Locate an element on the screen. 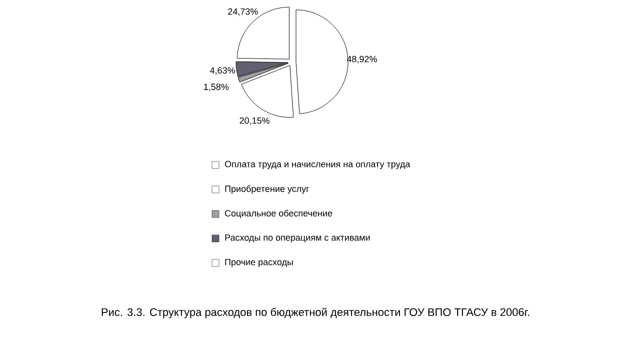 The height and width of the screenshot is (339, 631). data-label: 4,63% is located at coordinates (223, 71).